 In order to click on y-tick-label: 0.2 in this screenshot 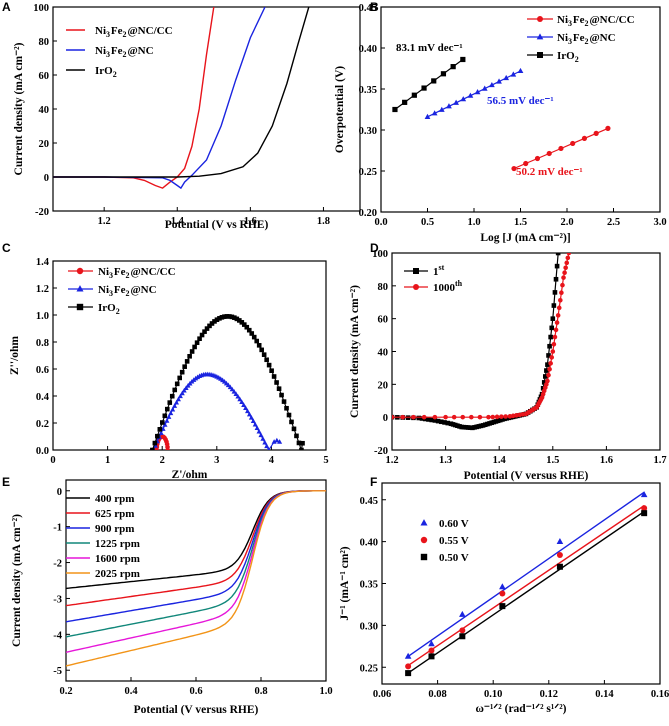, I will do `click(42, 424)`.